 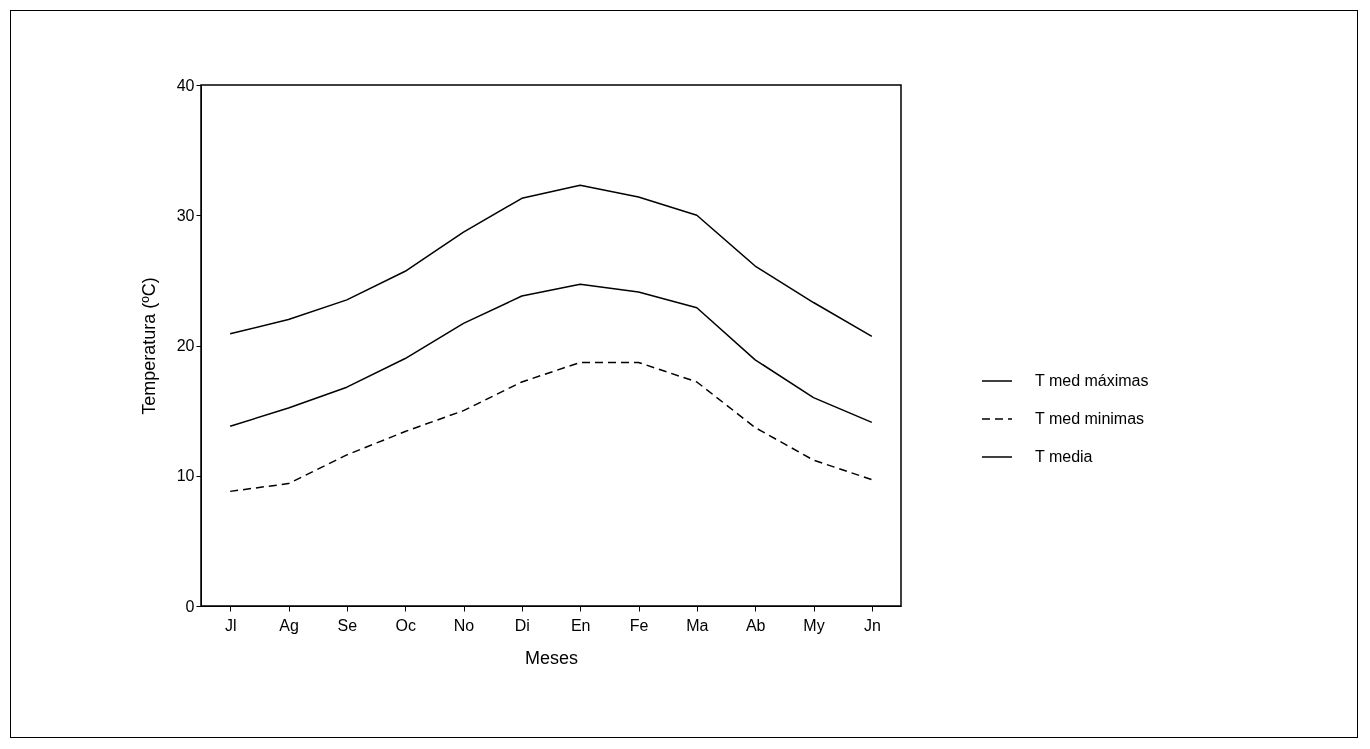 What do you see at coordinates (190, 606) in the screenshot?
I see `y-tick-label: 0` at bounding box center [190, 606].